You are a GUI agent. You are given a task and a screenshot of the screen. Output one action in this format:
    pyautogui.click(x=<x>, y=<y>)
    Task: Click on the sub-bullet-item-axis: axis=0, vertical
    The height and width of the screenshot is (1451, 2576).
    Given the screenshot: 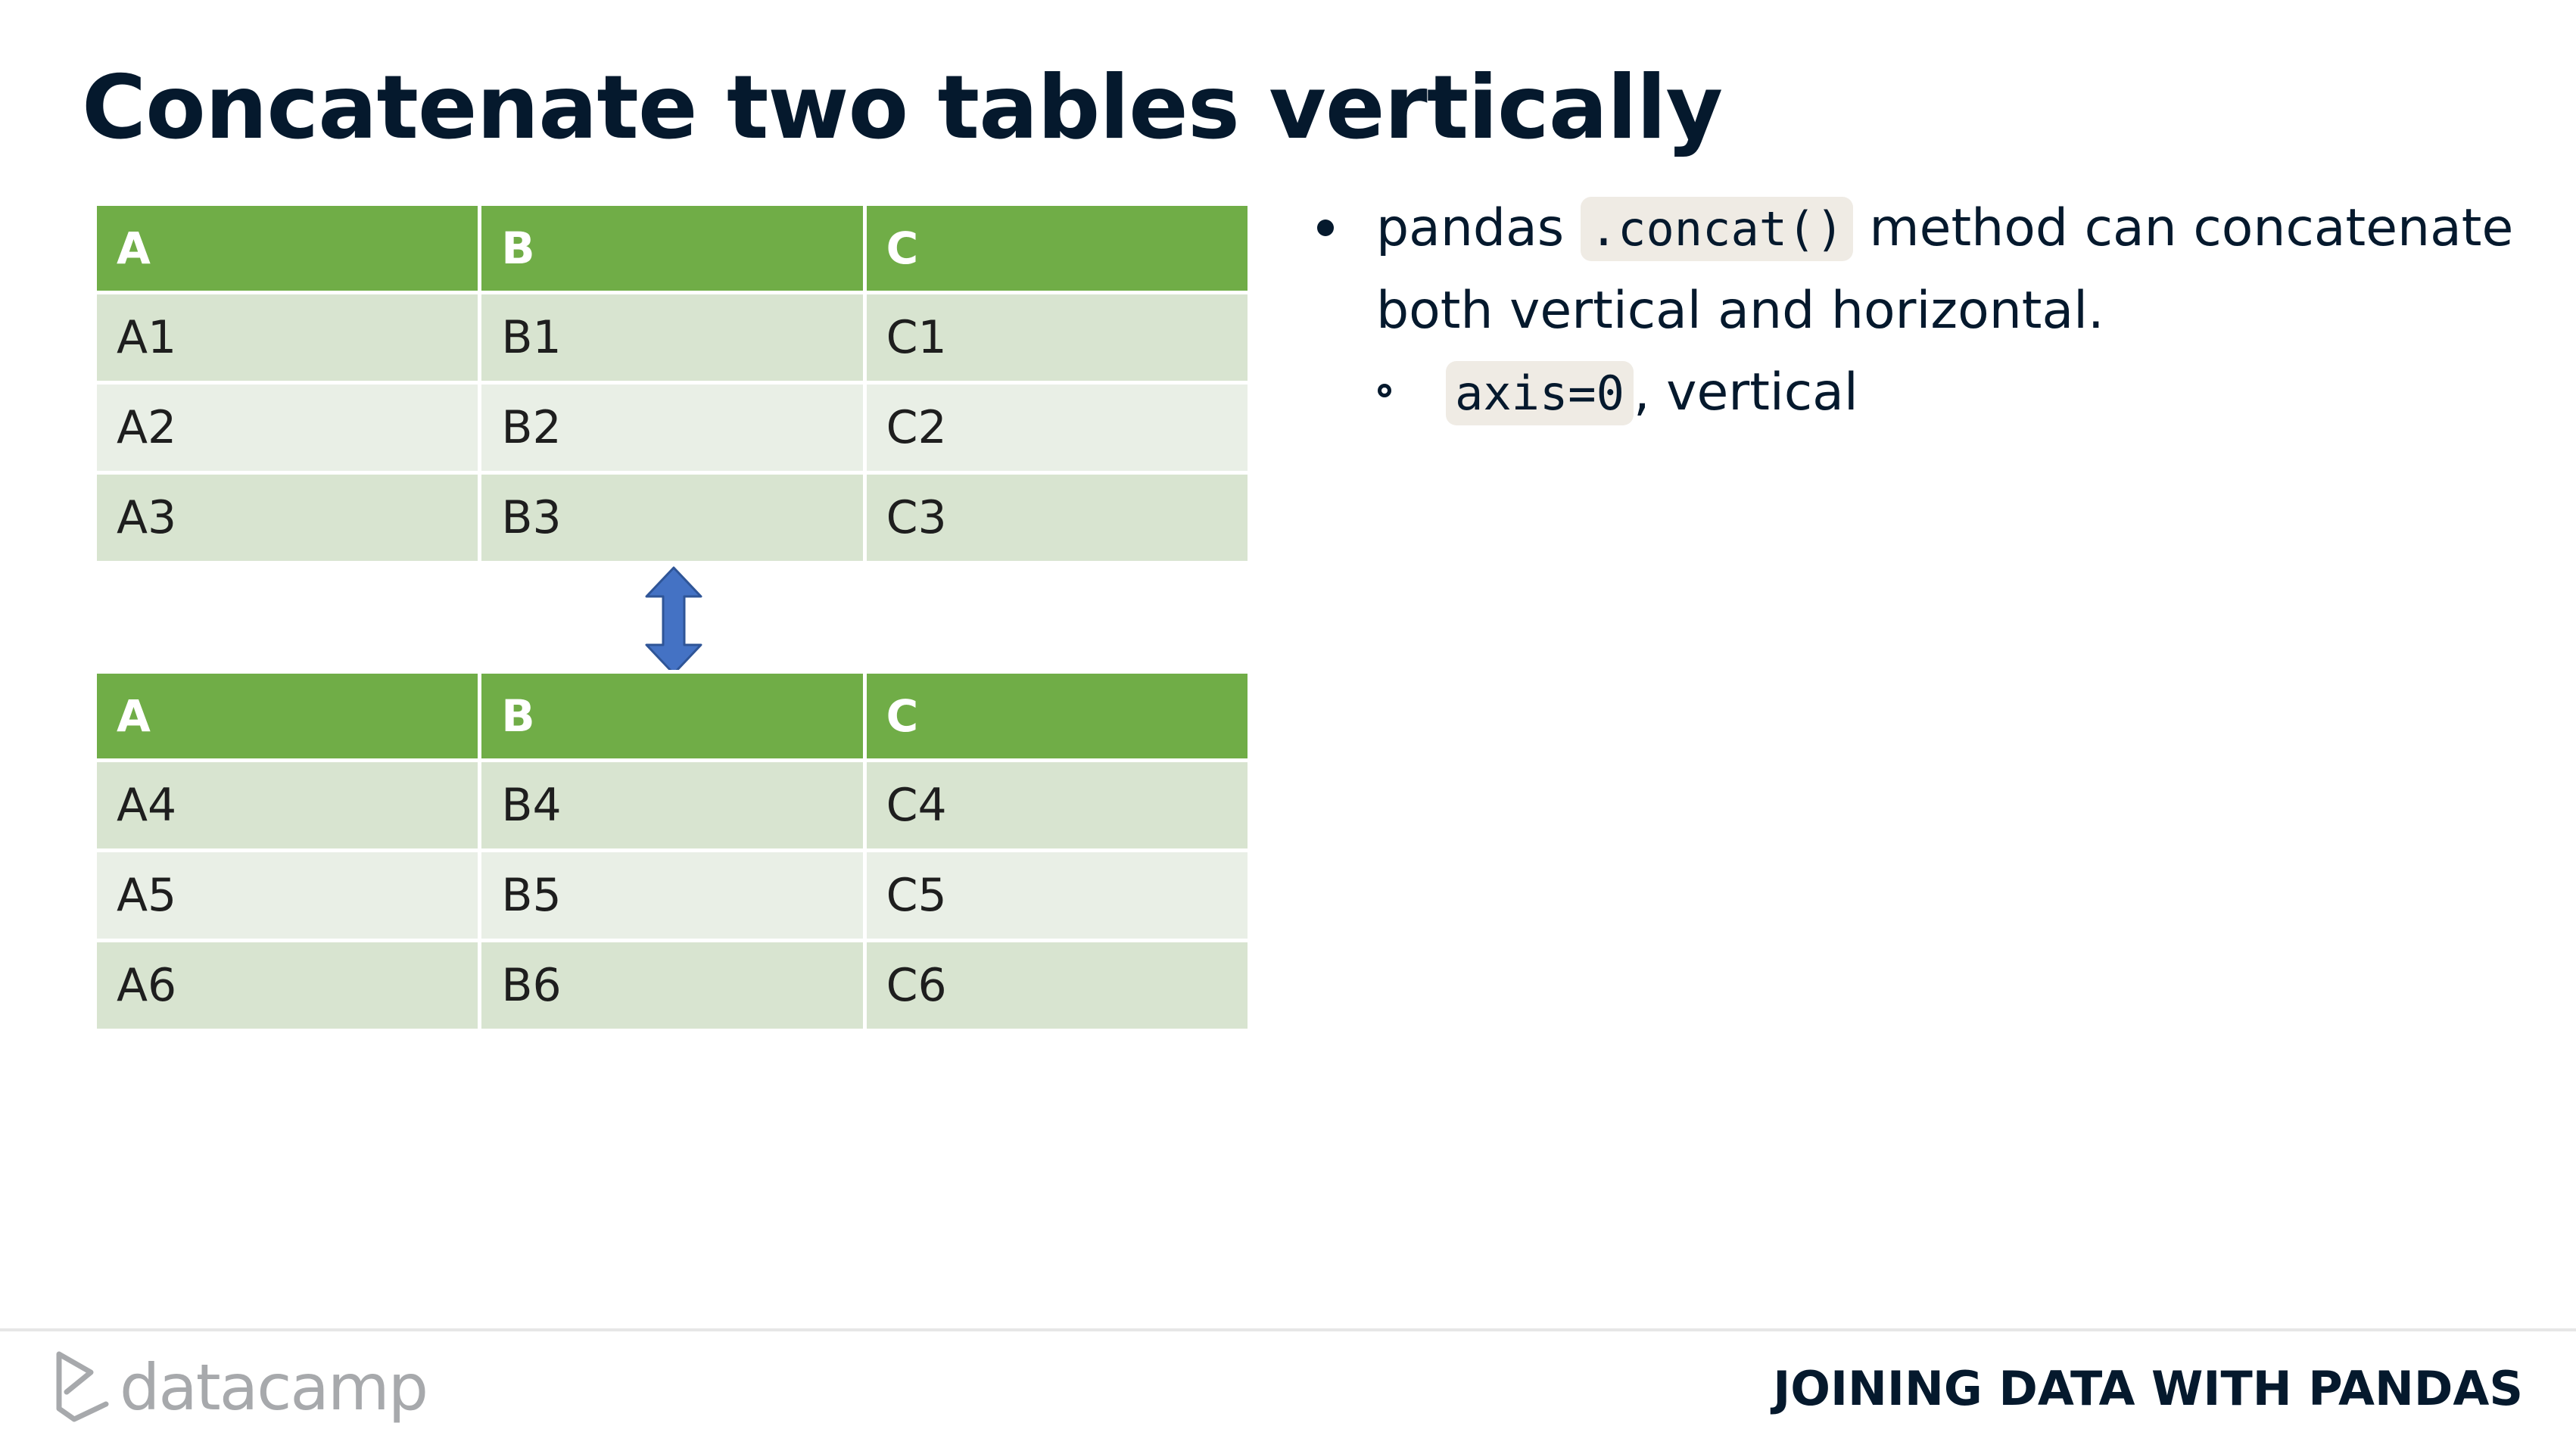 What is the action you would take?
    pyautogui.click(x=1930, y=393)
    